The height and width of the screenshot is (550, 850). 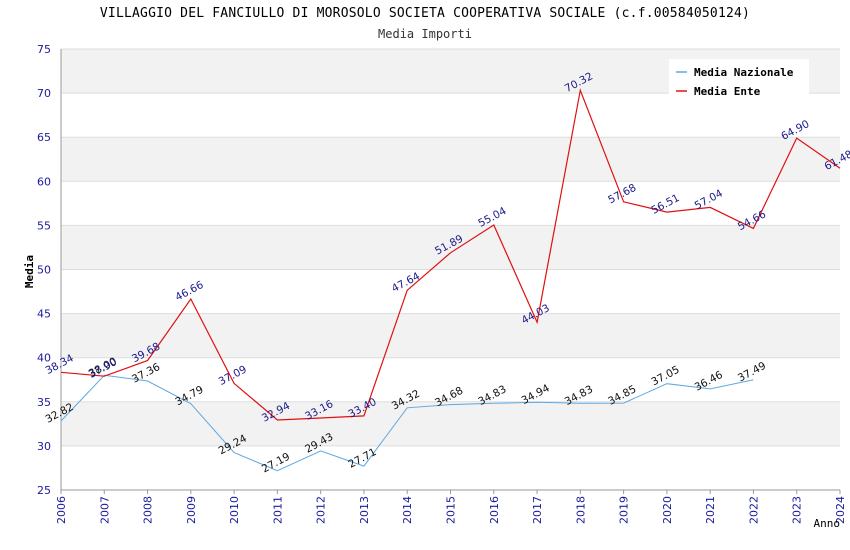 What do you see at coordinates (622, 194) in the screenshot?
I see `data-label-media-ente: 57.68` at bounding box center [622, 194].